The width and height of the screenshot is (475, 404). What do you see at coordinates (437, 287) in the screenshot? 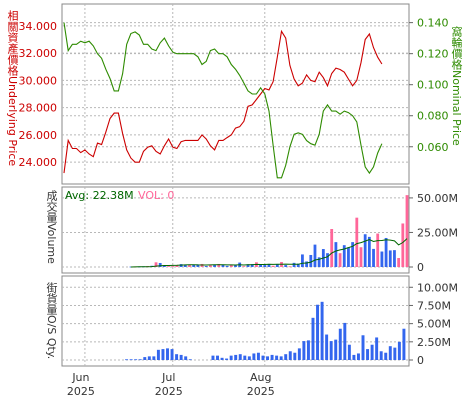
I see `os-qty-tick-label: 10.00M` at bounding box center [437, 287].